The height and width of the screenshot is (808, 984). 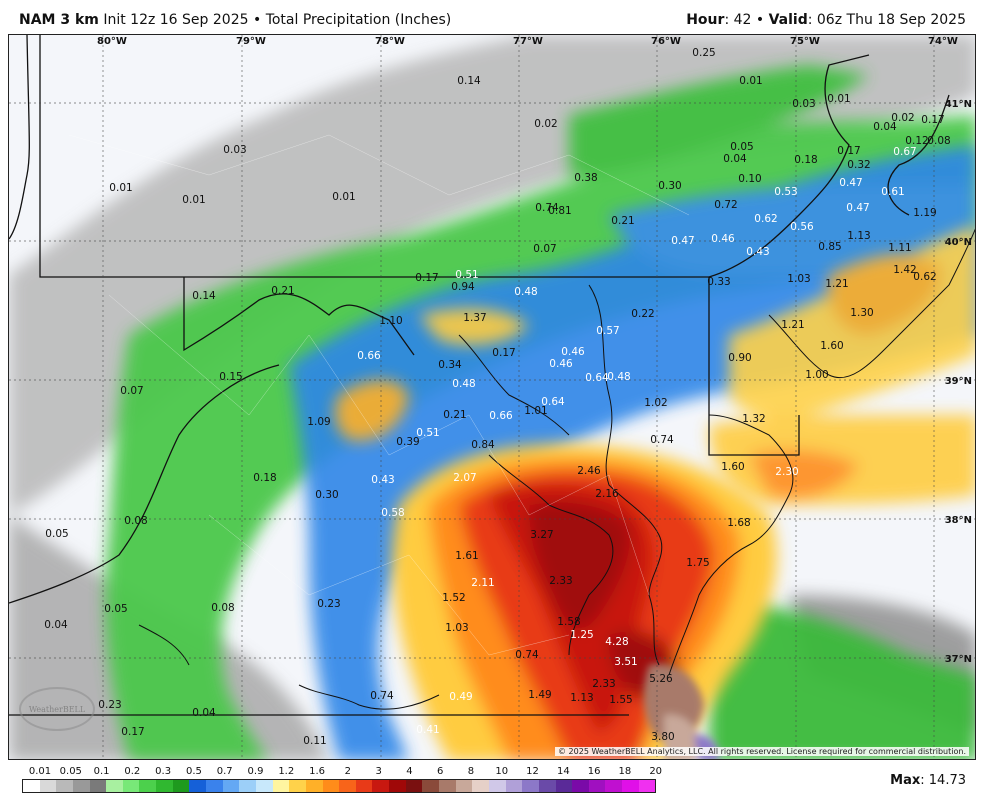 I want to click on precip-value: 0.66, so click(x=501, y=416).